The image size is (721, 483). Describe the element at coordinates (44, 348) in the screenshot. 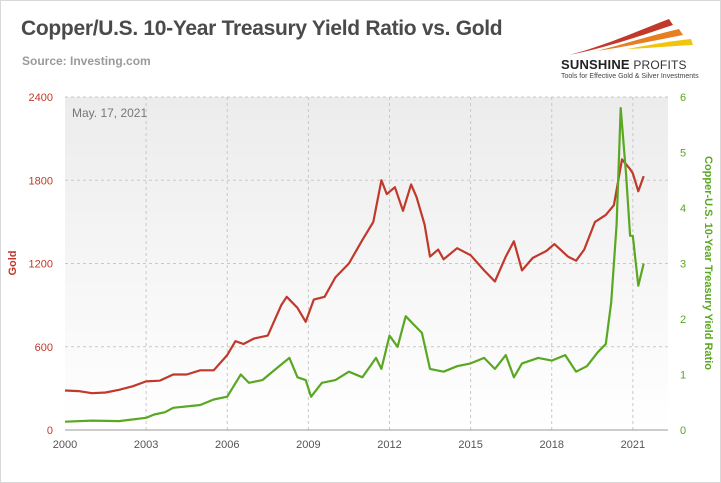

I see `left-tick-label: 600` at that location.